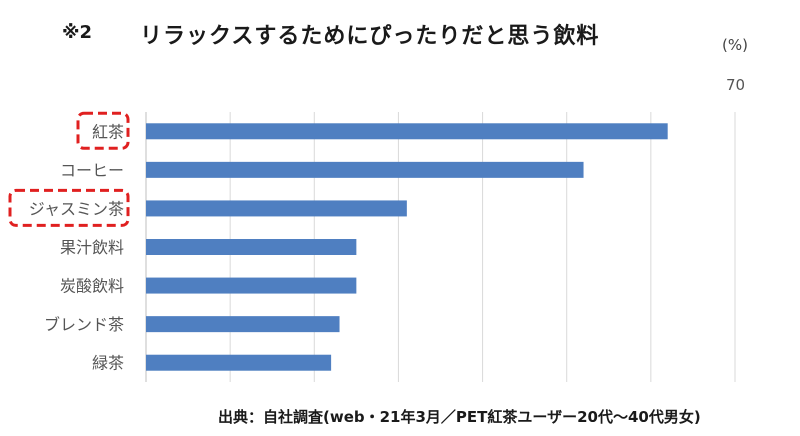 The image size is (800, 436). What do you see at coordinates (459, 417) in the screenshot?
I see `source-note: 出典：自社調査(web・21年3月／PET紅茶ユーザー20代～40代男女)` at bounding box center [459, 417].